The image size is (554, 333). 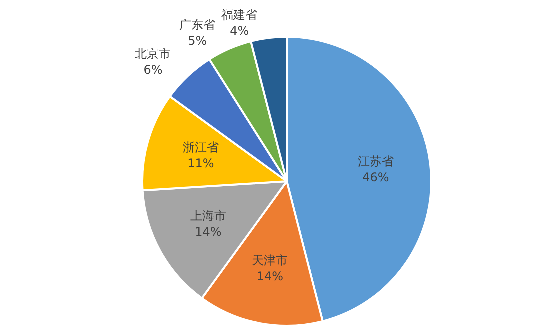 I want to click on data-label: 4%, so click(x=240, y=31).